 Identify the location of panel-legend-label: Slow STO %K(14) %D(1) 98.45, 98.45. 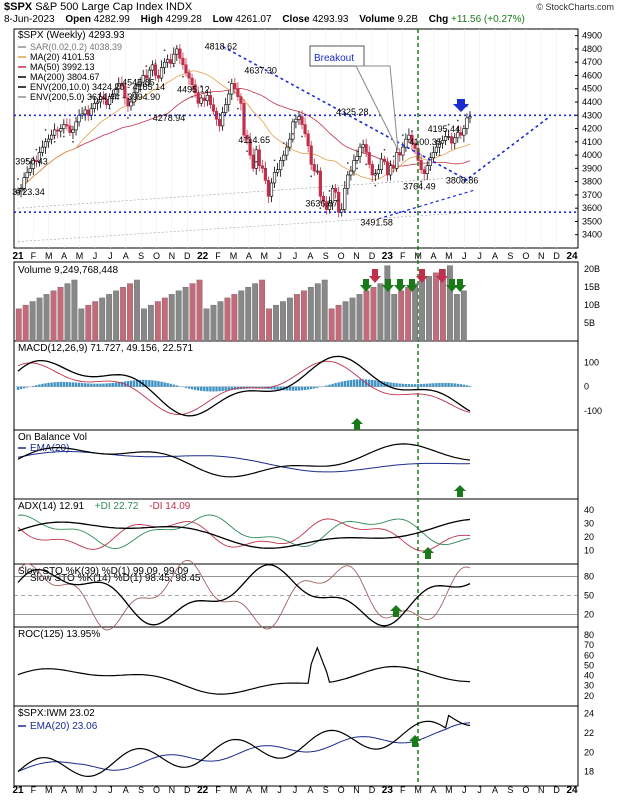
(115, 578).